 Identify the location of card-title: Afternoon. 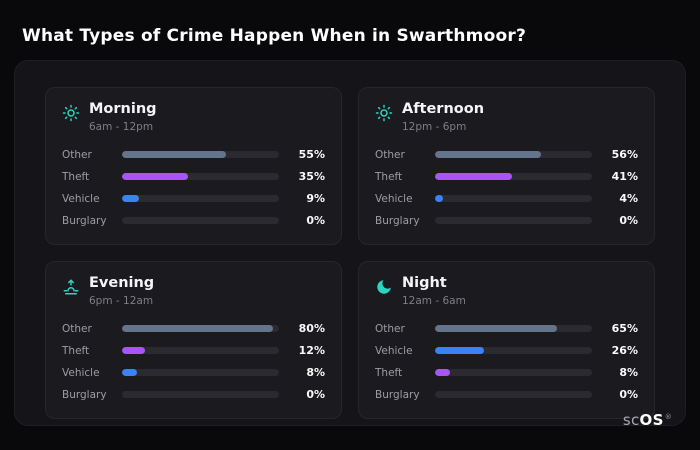
(443, 109).